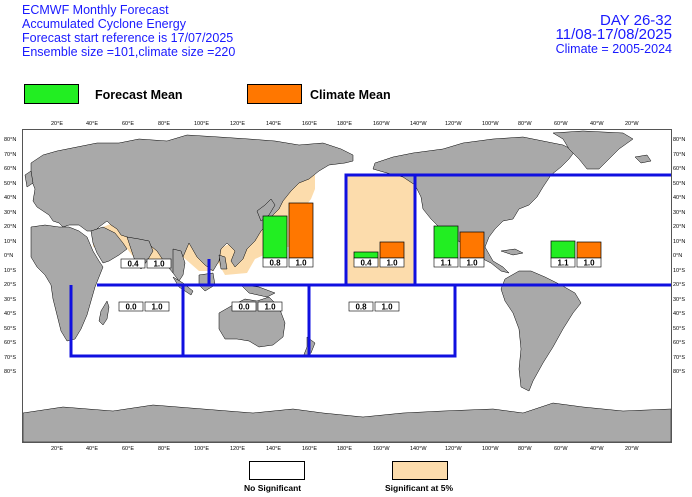 The height and width of the screenshot is (497, 692). Describe the element at coordinates (643, 159) in the screenshot. I see `land-iceland` at that location.